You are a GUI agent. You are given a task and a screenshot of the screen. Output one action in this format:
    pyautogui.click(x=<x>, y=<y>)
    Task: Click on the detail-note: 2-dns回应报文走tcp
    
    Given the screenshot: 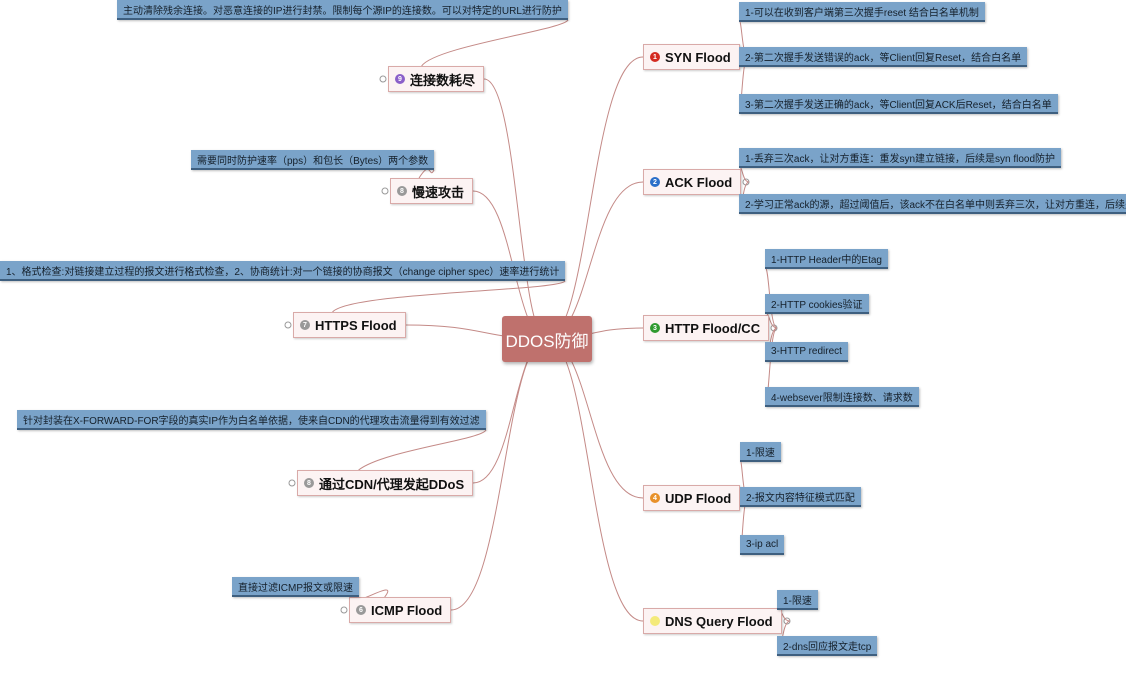 What is the action you would take?
    pyautogui.click(x=827, y=646)
    